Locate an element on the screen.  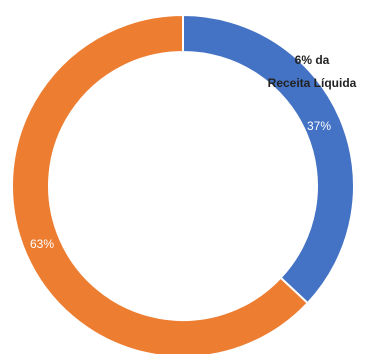
slice-label-37: 37% is located at coordinates (319, 126).